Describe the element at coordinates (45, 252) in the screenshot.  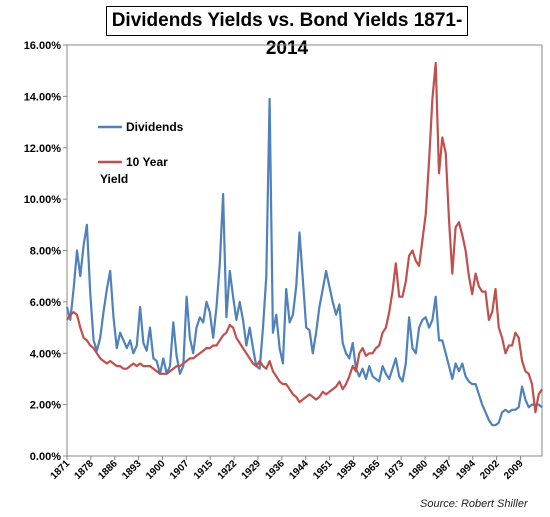
I see `y-tick-label: 8.00%` at that location.